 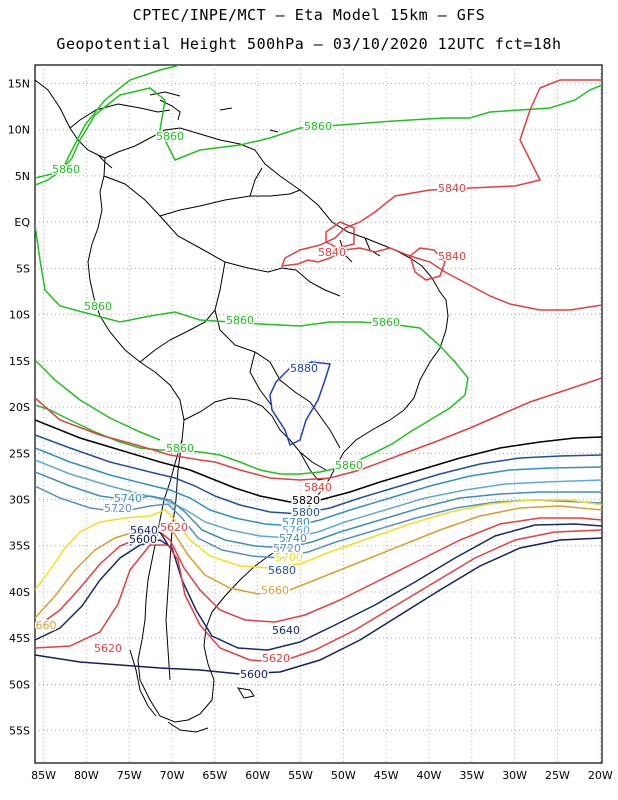 What do you see at coordinates (98, 400) in the screenshot?
I see `contour-5860-lower` at bounding box center [98, 400].